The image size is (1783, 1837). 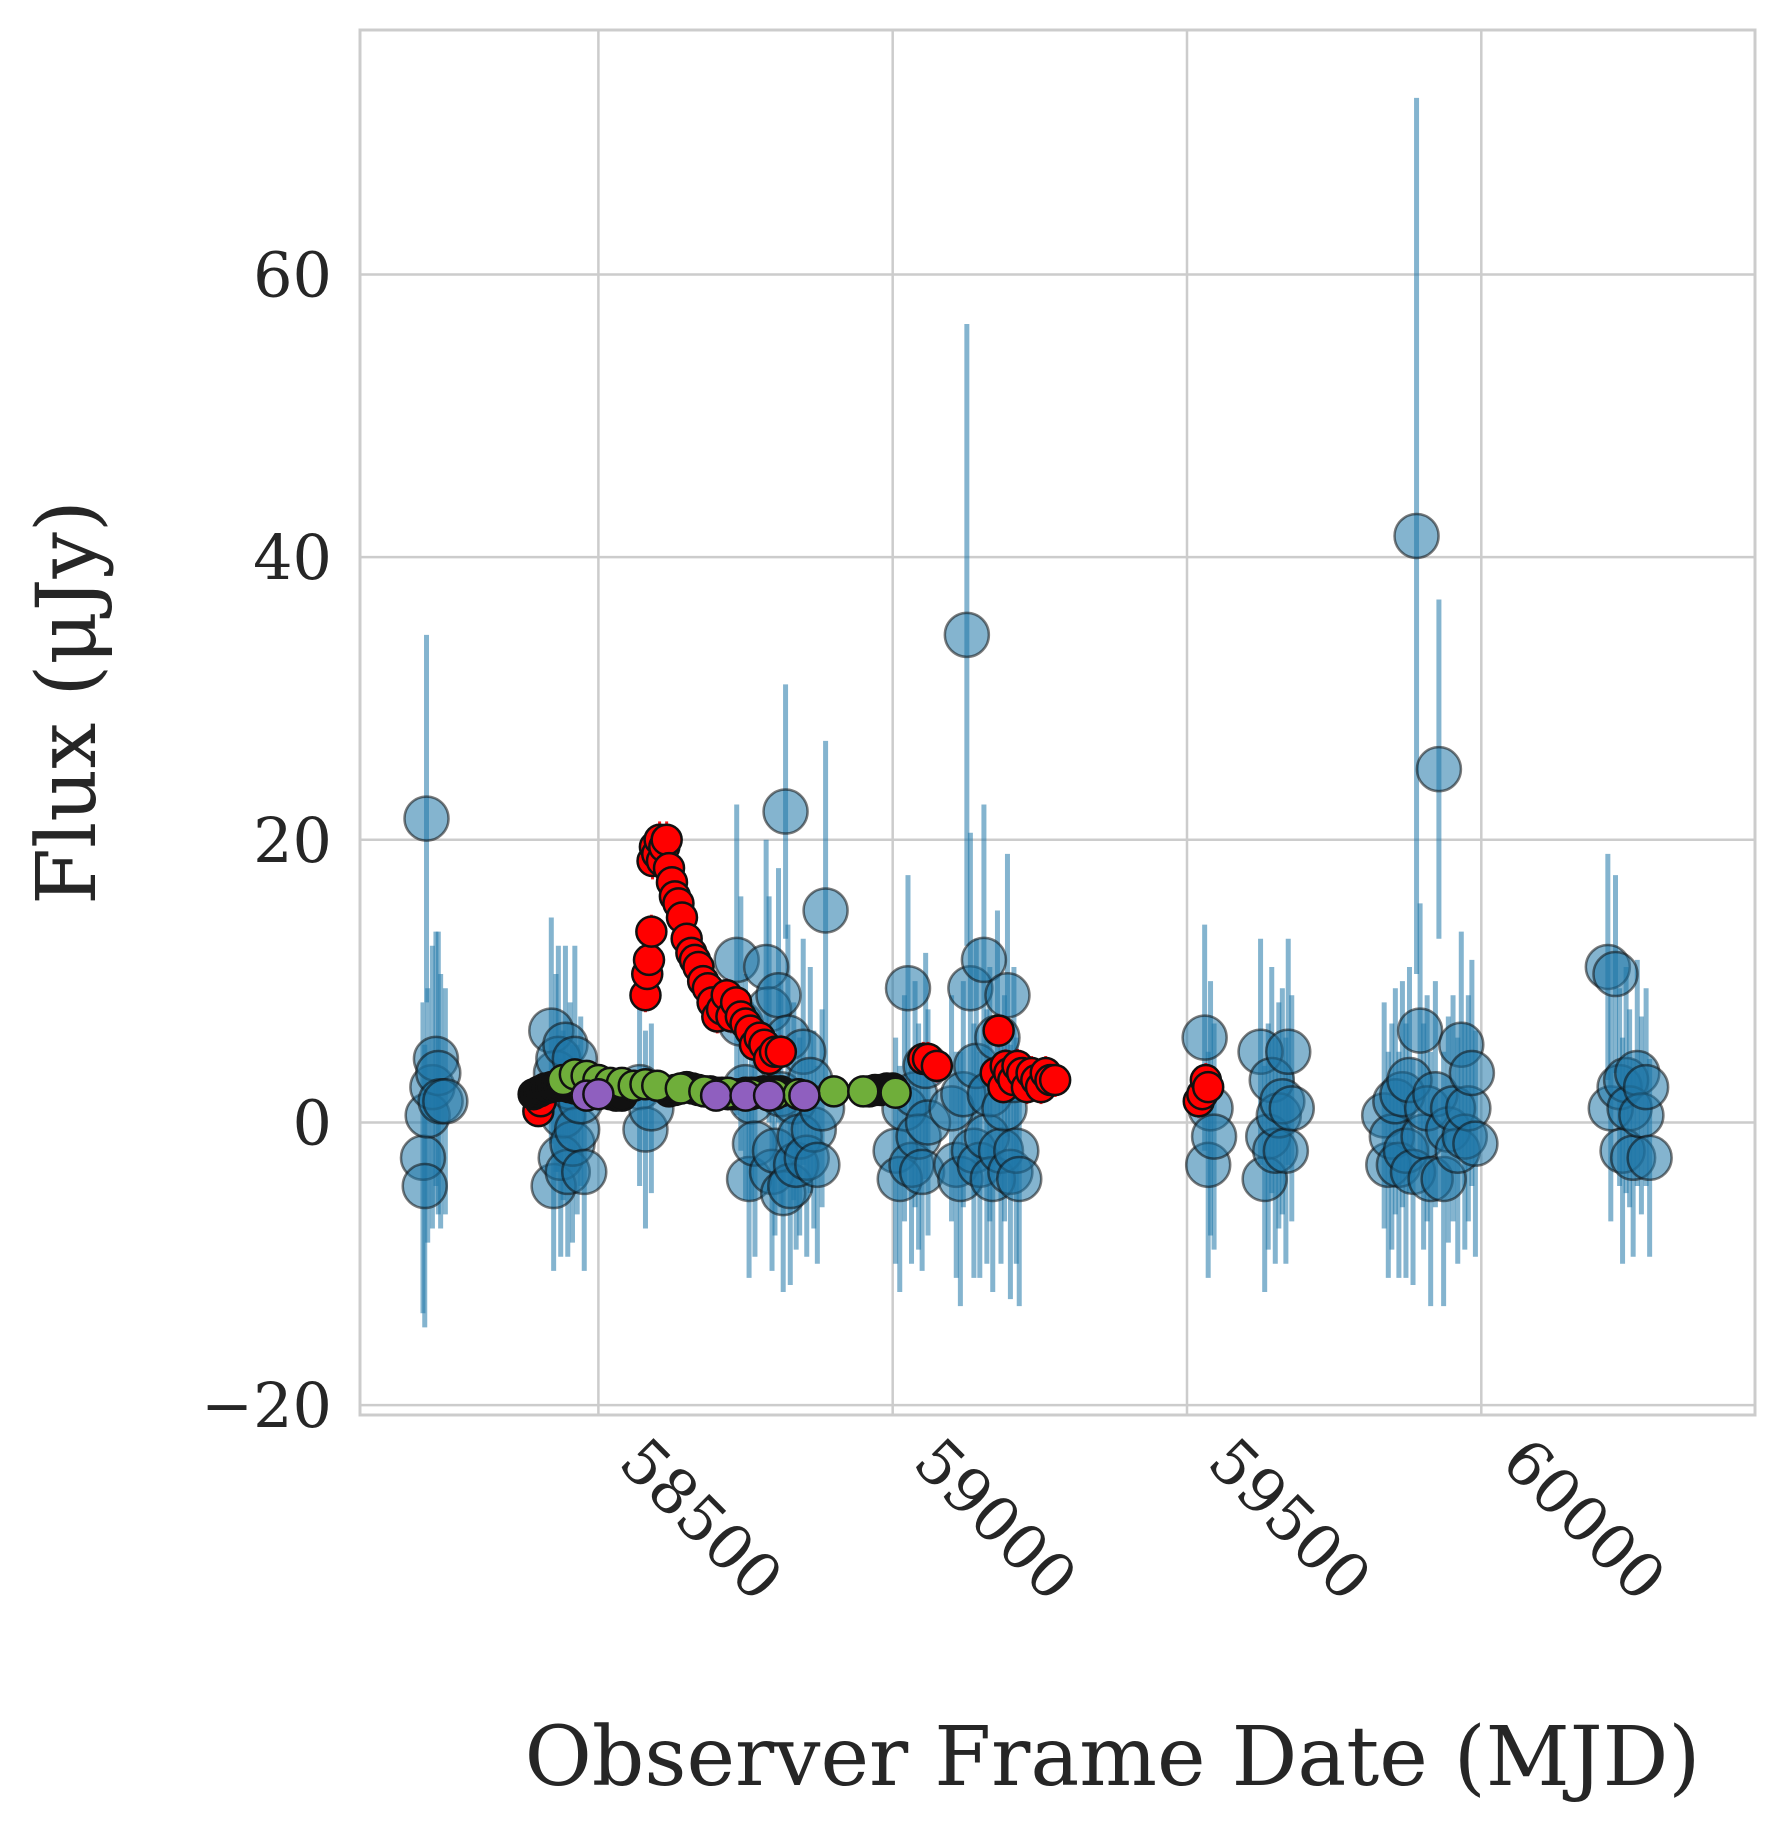 What do you see at coordinates (1113, 1757) in the screenshot?
I see `x-axis-label: Observer Frame Date (MJD)` at bounding box center [1113, 1757].